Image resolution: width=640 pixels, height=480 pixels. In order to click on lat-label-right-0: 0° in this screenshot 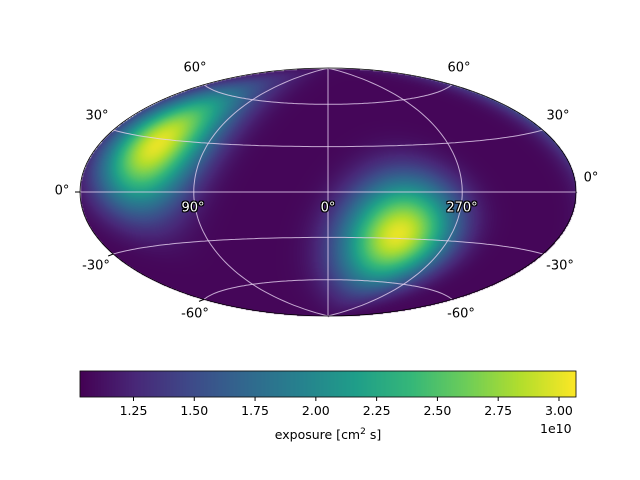, I will do `click(591, 178)`.